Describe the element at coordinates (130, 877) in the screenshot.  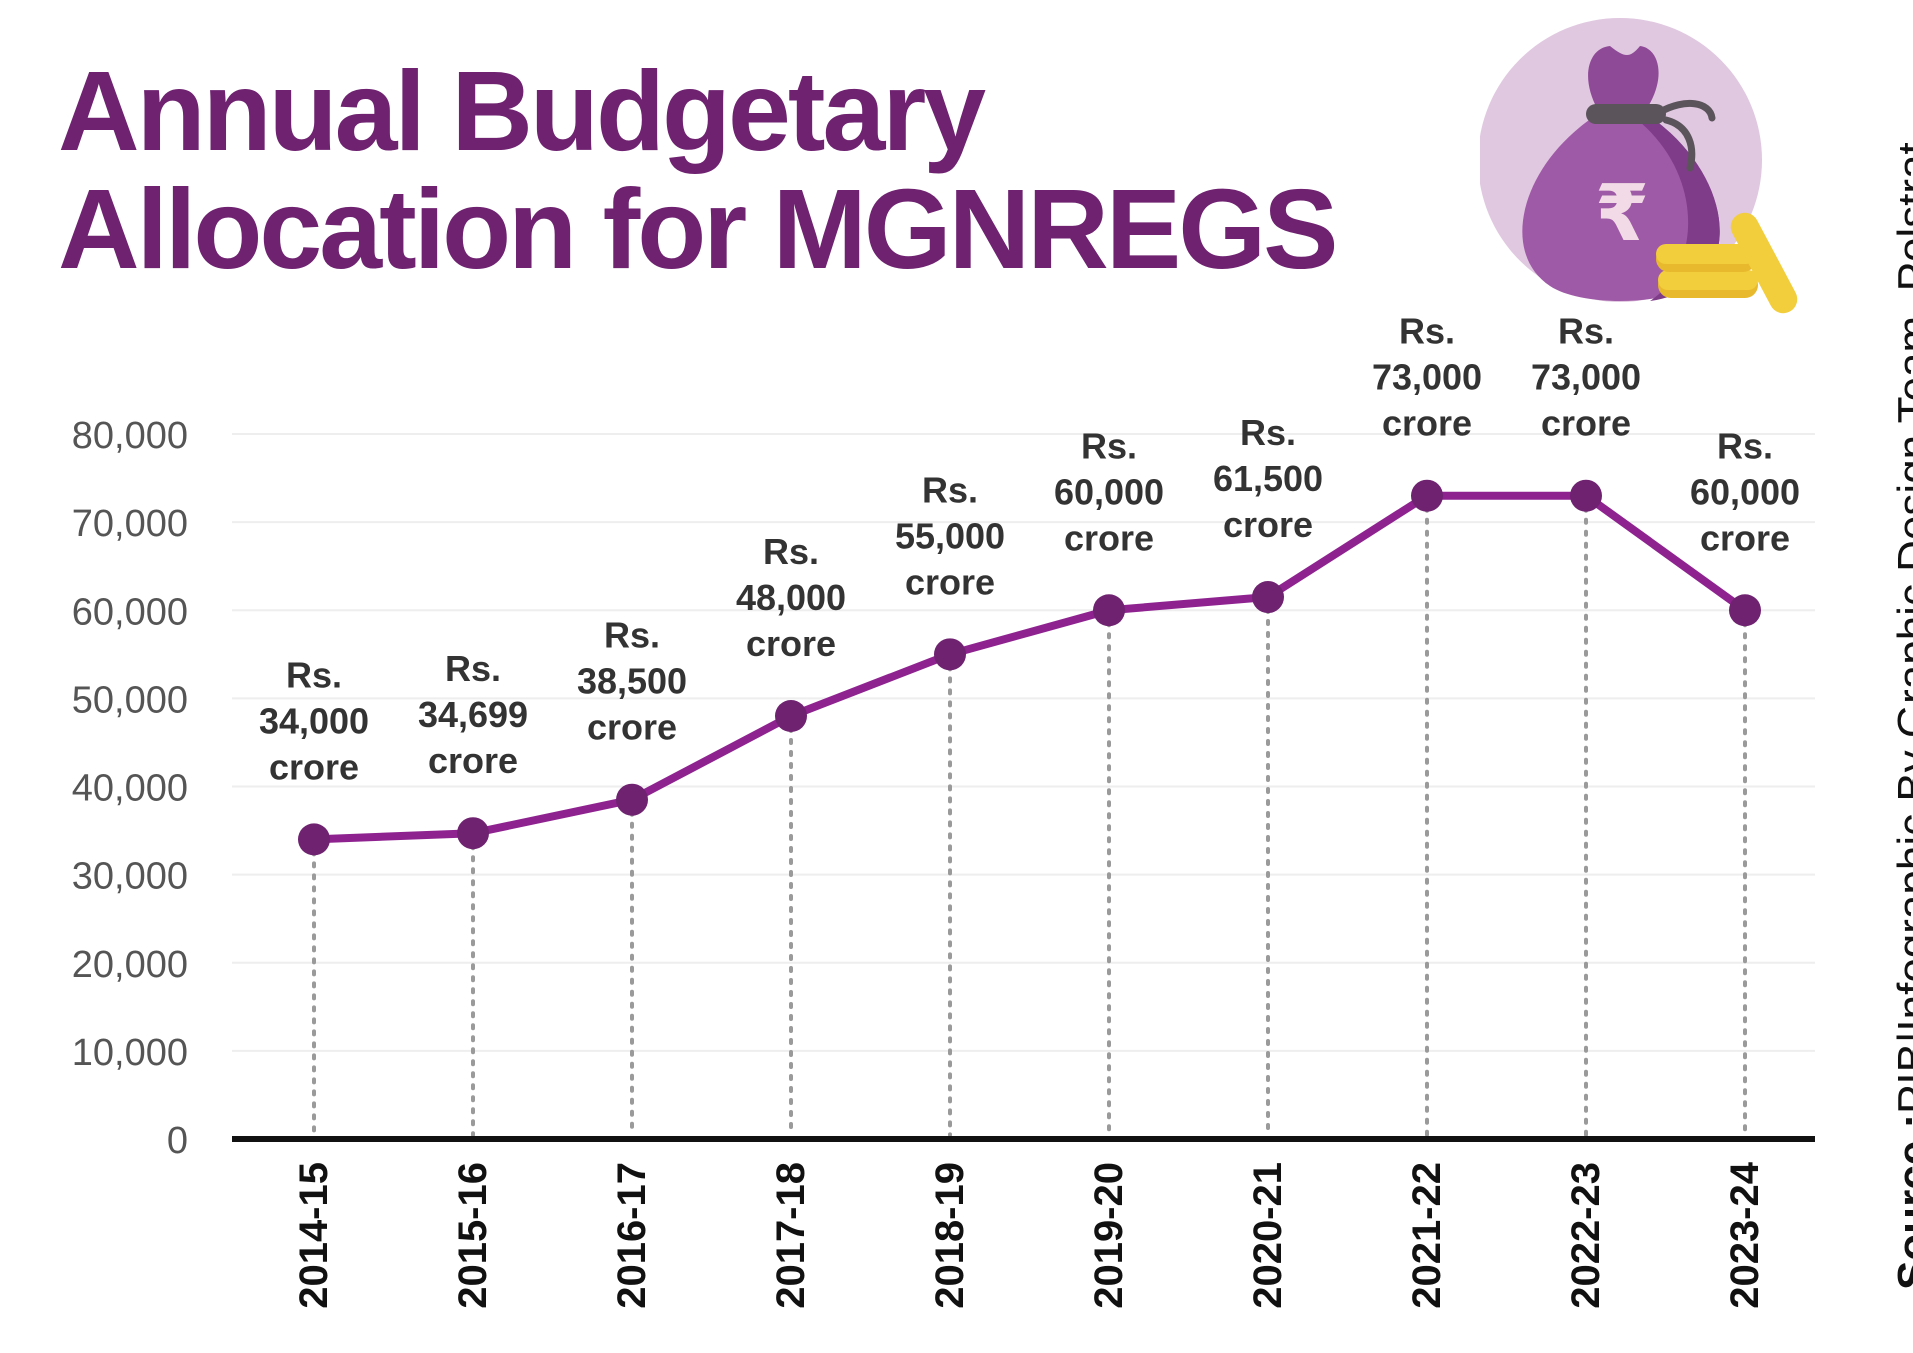
I see `y-tick-label: 30,000` at that location.